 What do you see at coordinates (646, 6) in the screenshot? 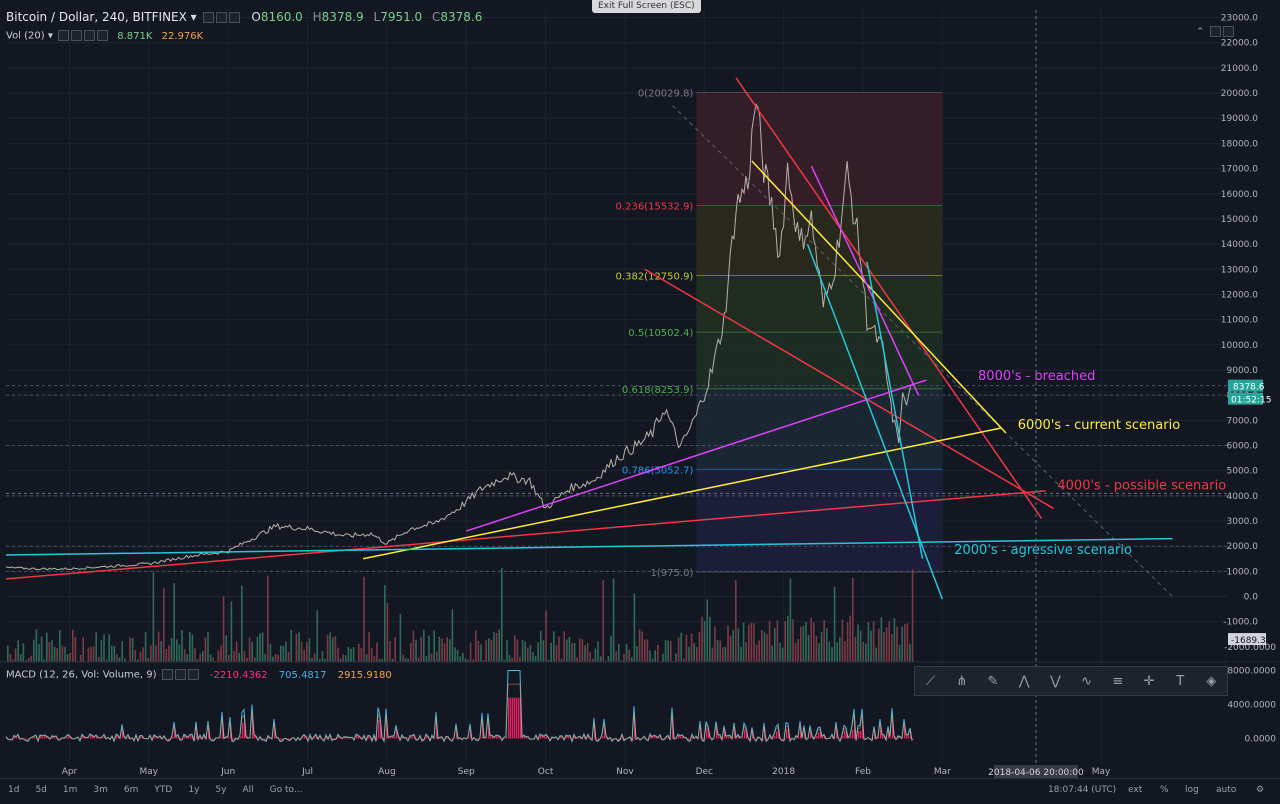
I see `exit-fullscreen-button: Exit Full Screen (ESC)` at bounding box center [646, 6].